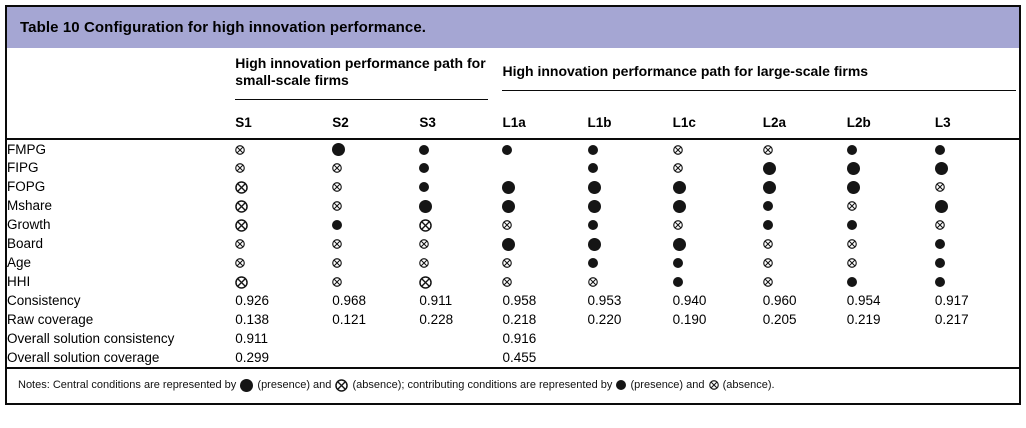 The width and height of the screenshot is (1026, 428). What do you see at coordinates (976, 148) in the screenshot?
I see `cell-fmpg-L3` at bounding box center [976, 148].